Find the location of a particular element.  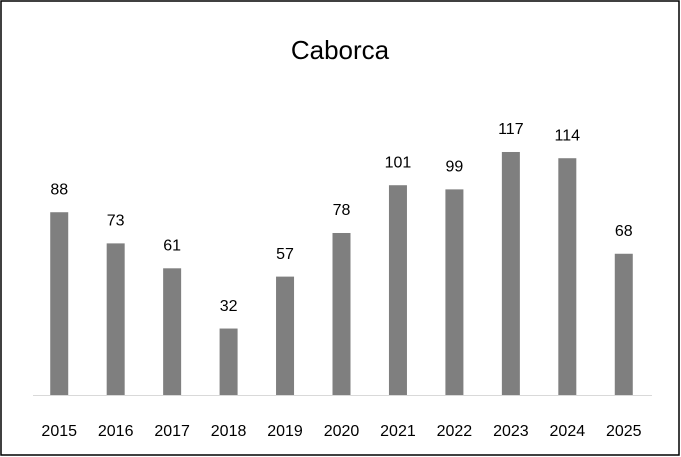

x-tick-label: 2025 is located at coordinates (624, 431).